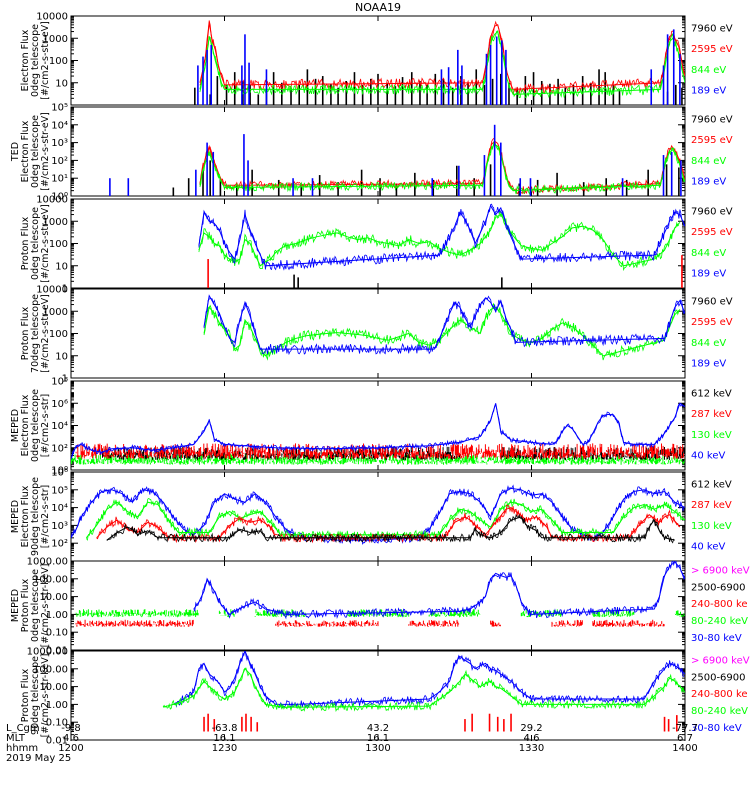 This screenshot has height=800, width=750. Describe the element at coordinates (15, 425) in the screenshot. I see `y-label-line: MEPED` at that location.